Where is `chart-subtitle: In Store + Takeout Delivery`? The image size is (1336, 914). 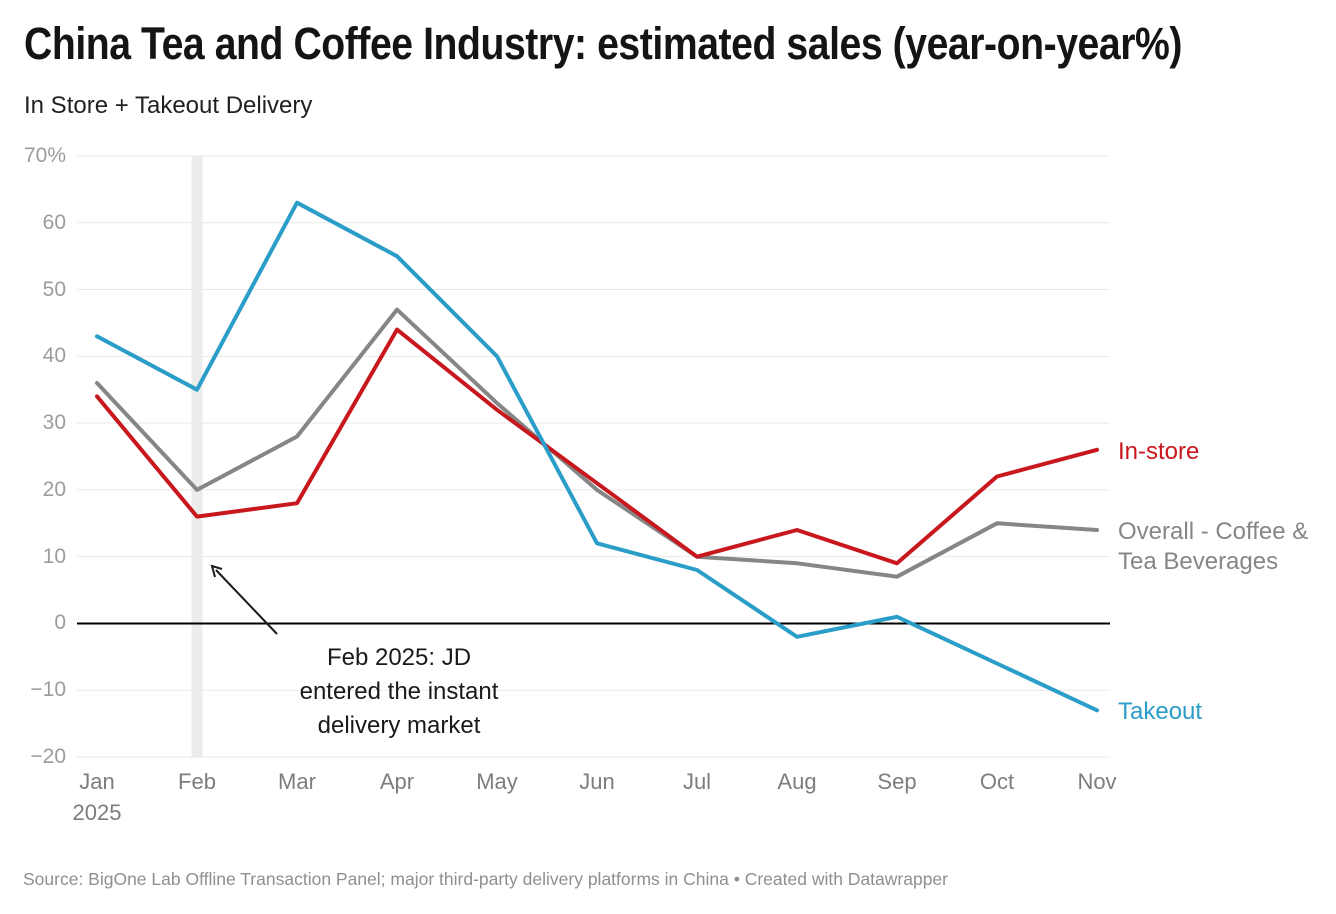
chart-subtitle: In Store + Takeout Delivery is located at coordinates (168, 105).